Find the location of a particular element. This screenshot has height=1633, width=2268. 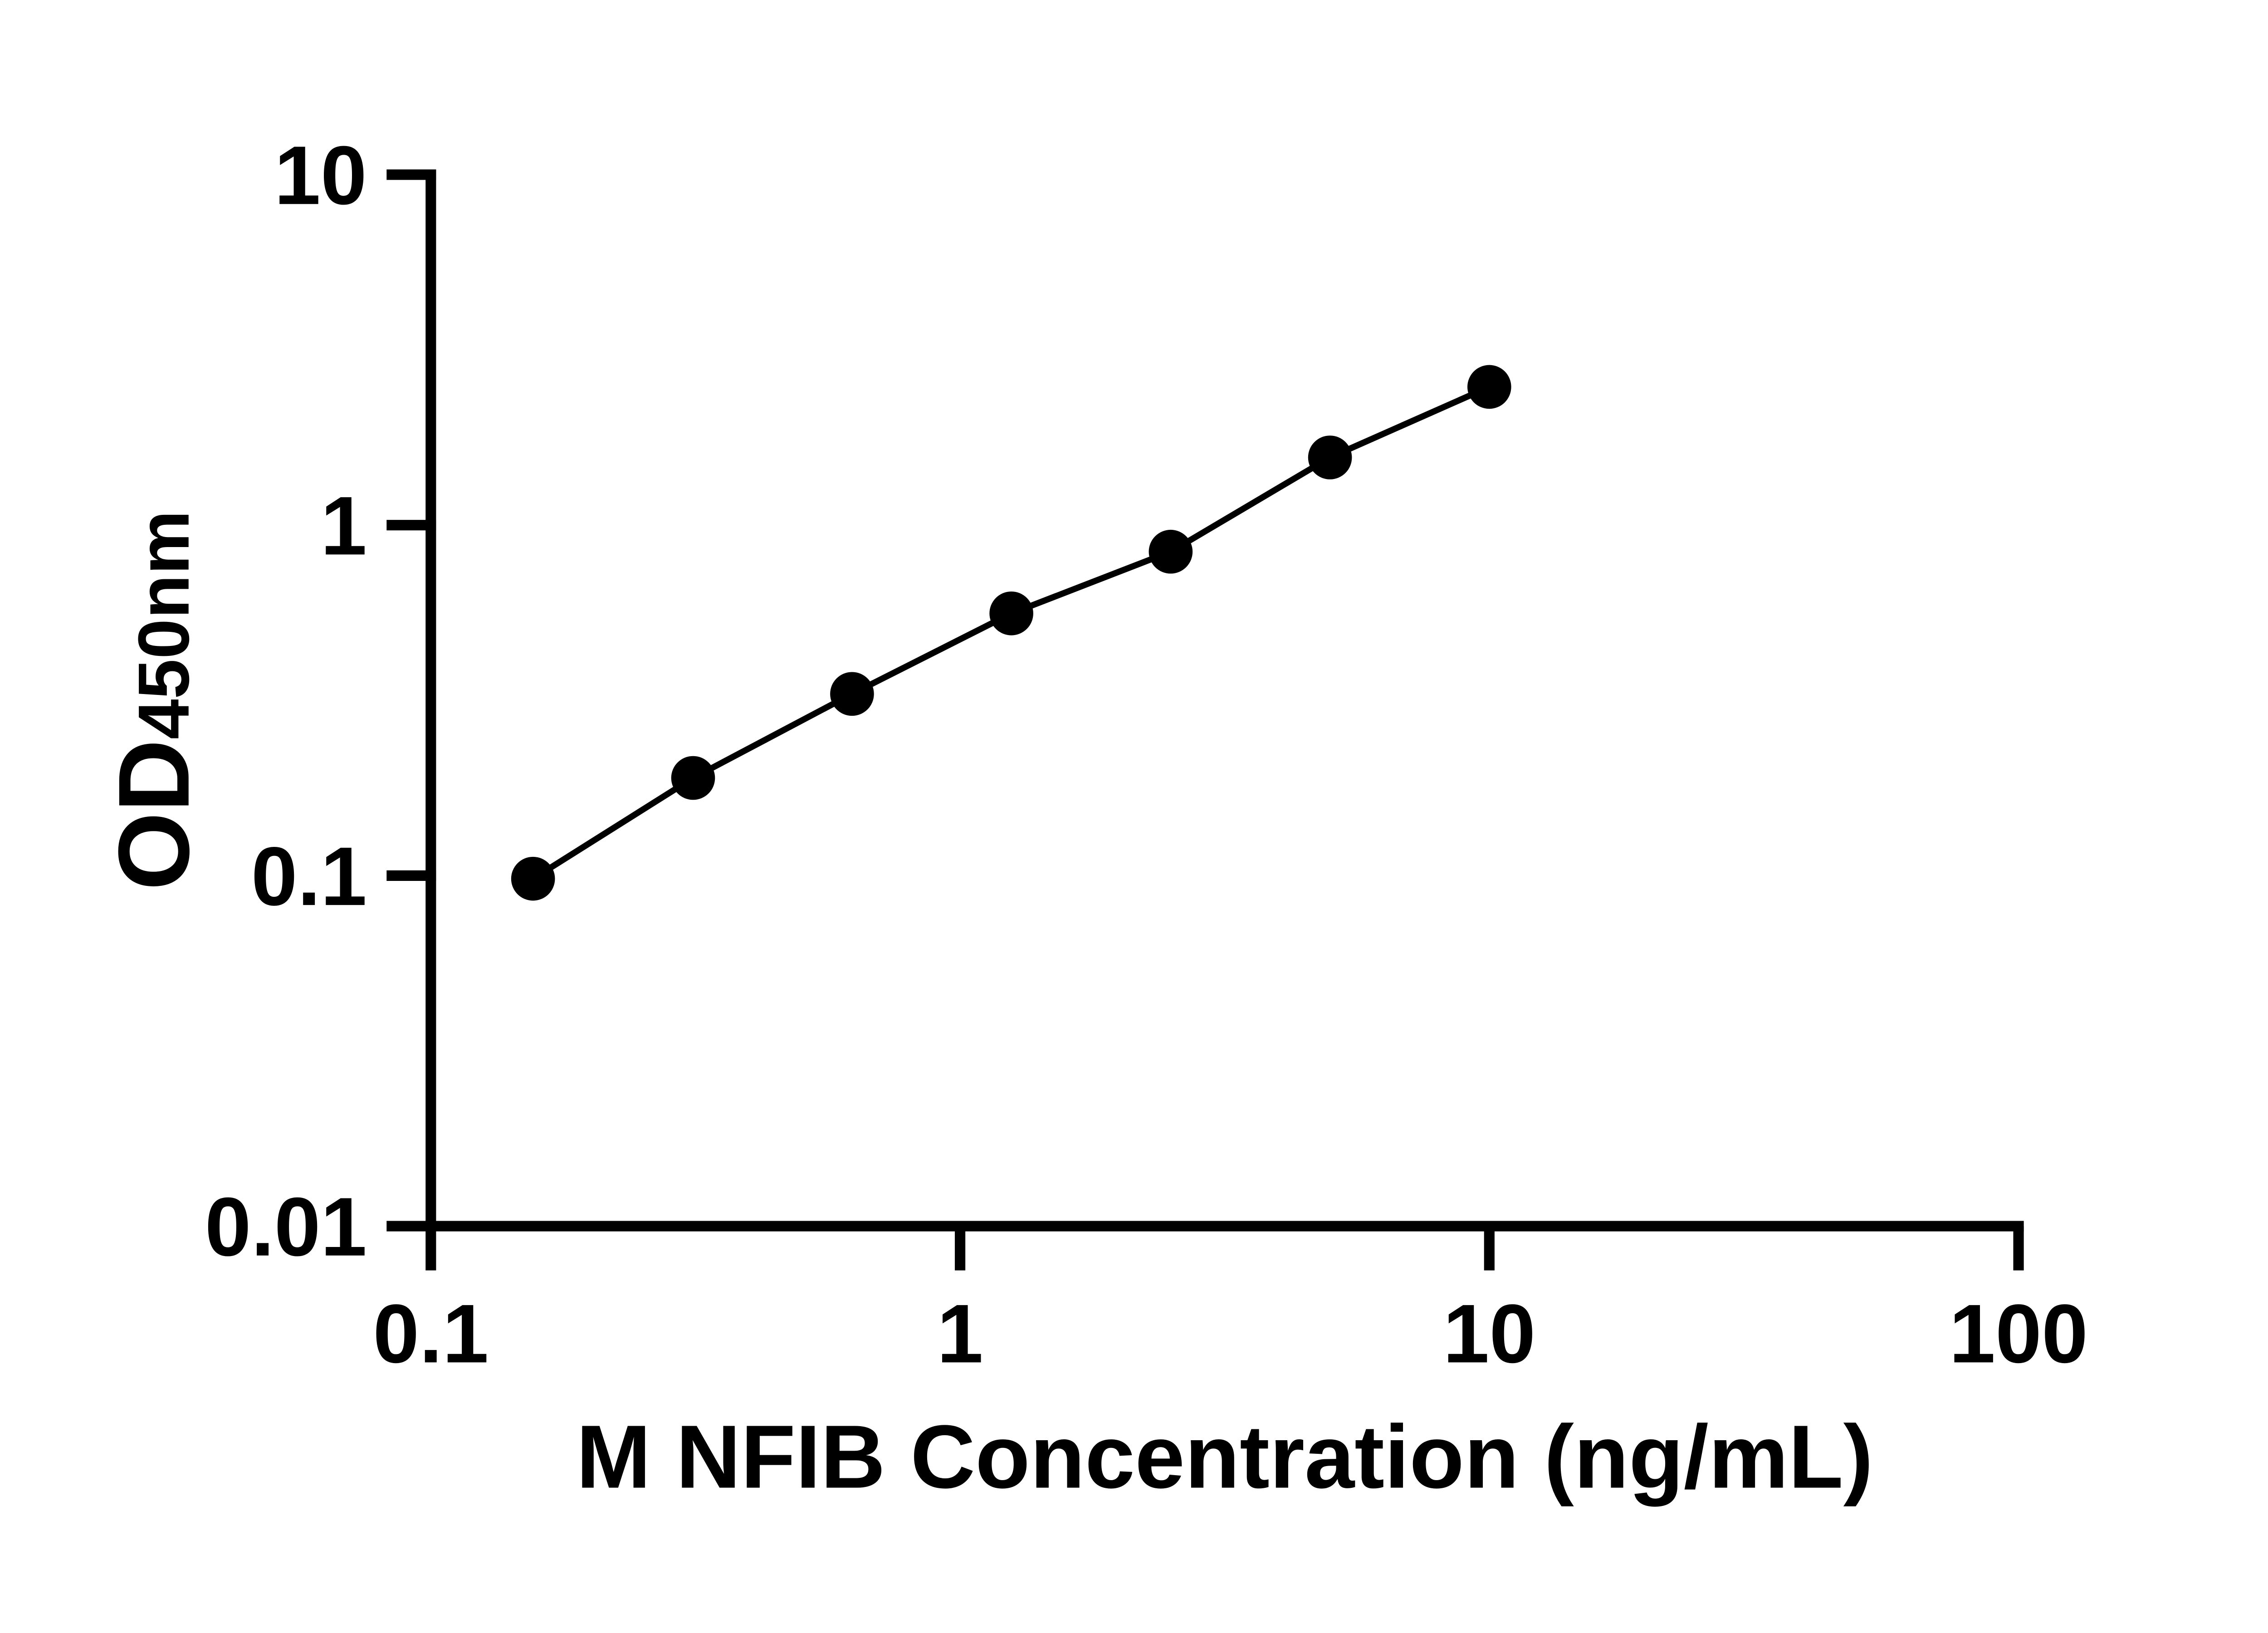

x-tick-label-10: 10 is located at coordinates (1489, 1333).